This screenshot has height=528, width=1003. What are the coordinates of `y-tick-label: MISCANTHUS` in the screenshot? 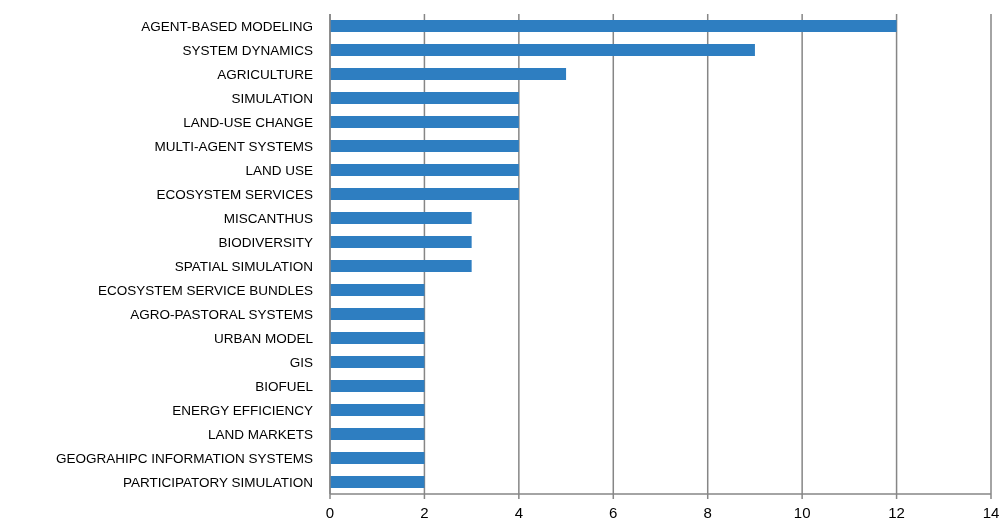 It's located at (268, 218).